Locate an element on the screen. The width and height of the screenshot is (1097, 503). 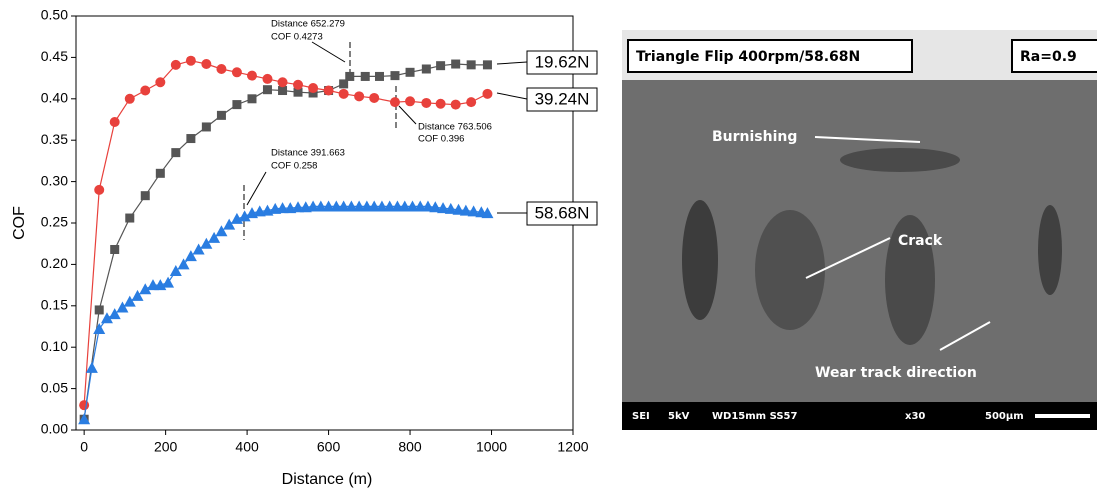
x-tick-label: 600 is located at coordinates (329, 447).